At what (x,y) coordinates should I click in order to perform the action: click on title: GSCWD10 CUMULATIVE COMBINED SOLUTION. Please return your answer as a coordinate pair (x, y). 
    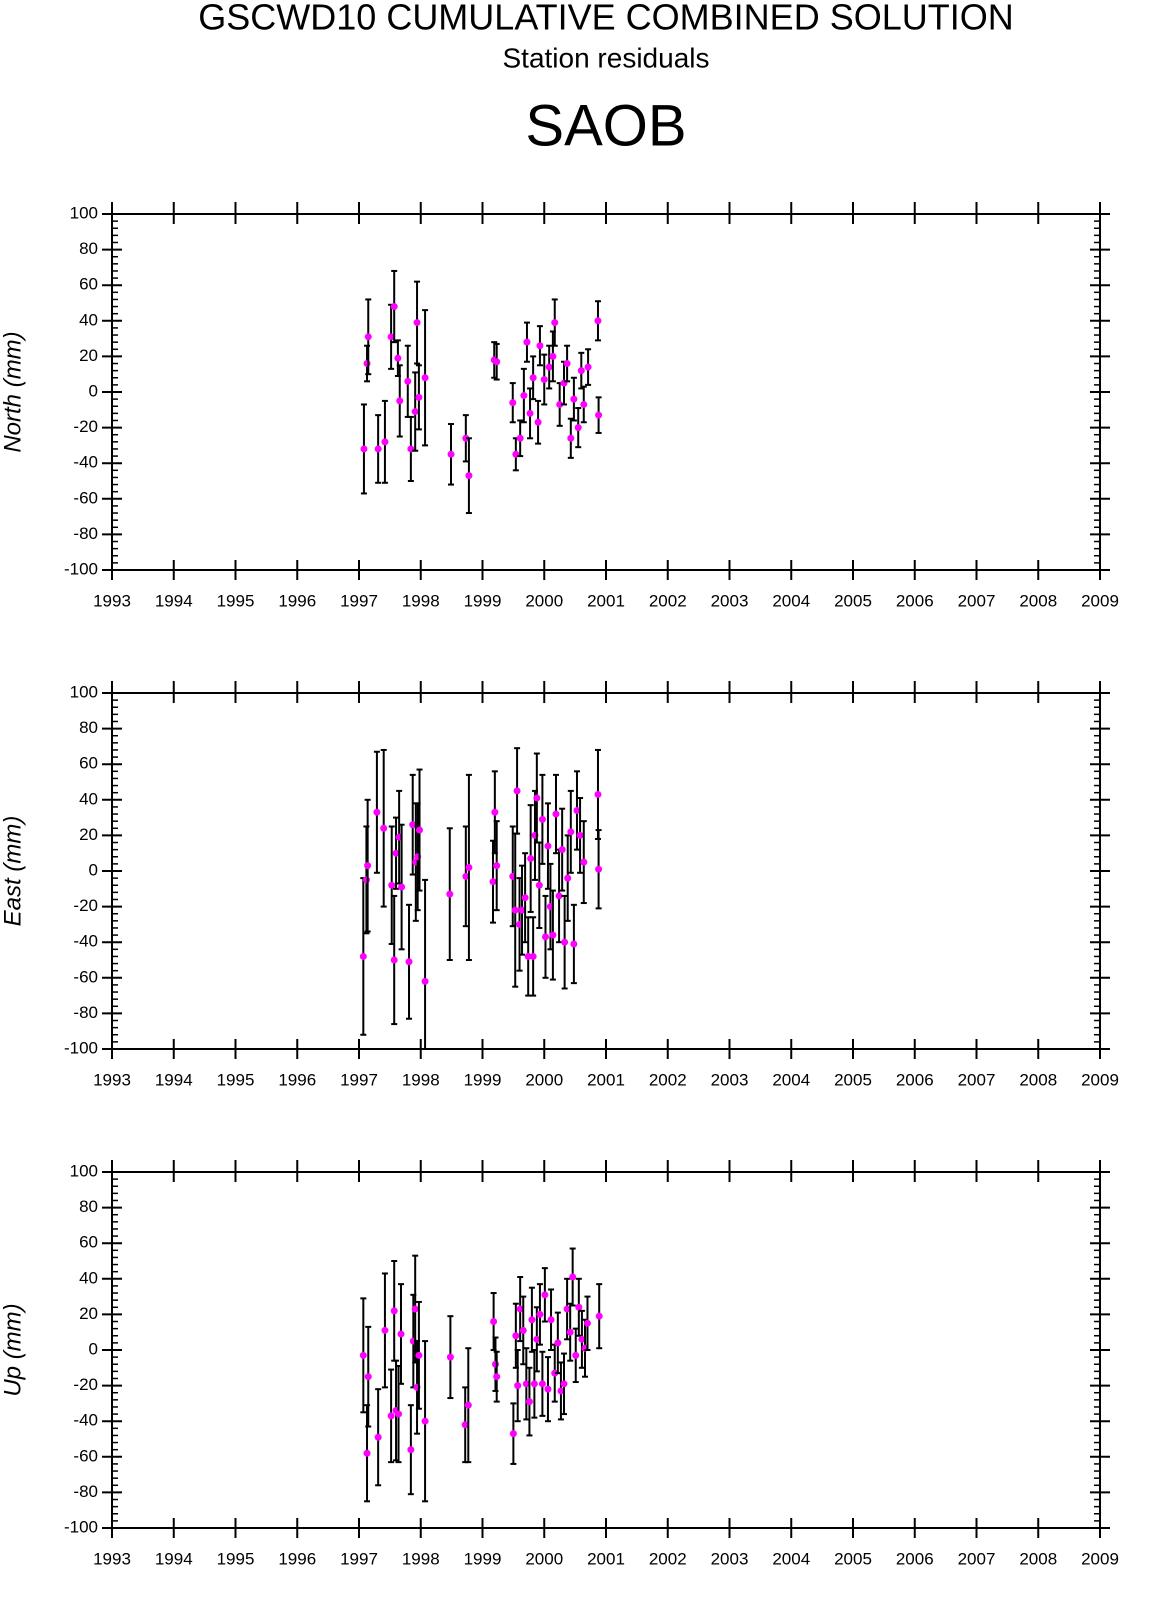
    Looking at the image, I should click on (605, 19).